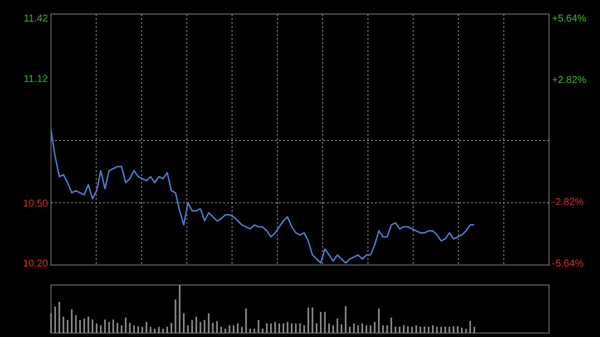  What do you see at coordinates (568, 264) in the screenshot?
I see `y2-tick-label: -5.64%` at bounding box center [568, 264].